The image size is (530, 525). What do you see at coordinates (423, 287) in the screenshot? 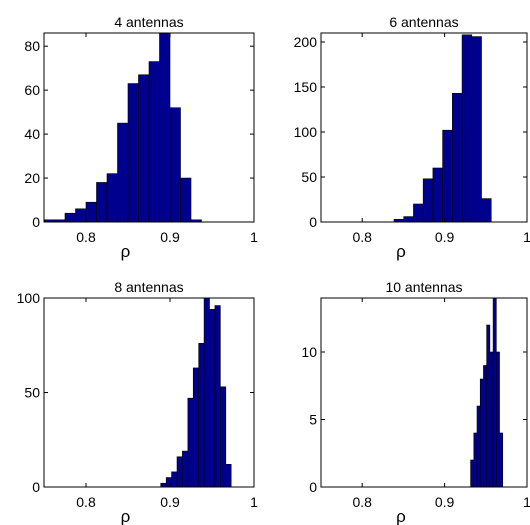
I see `panel-title: 10 antennas` at bounding box center [423, 287].